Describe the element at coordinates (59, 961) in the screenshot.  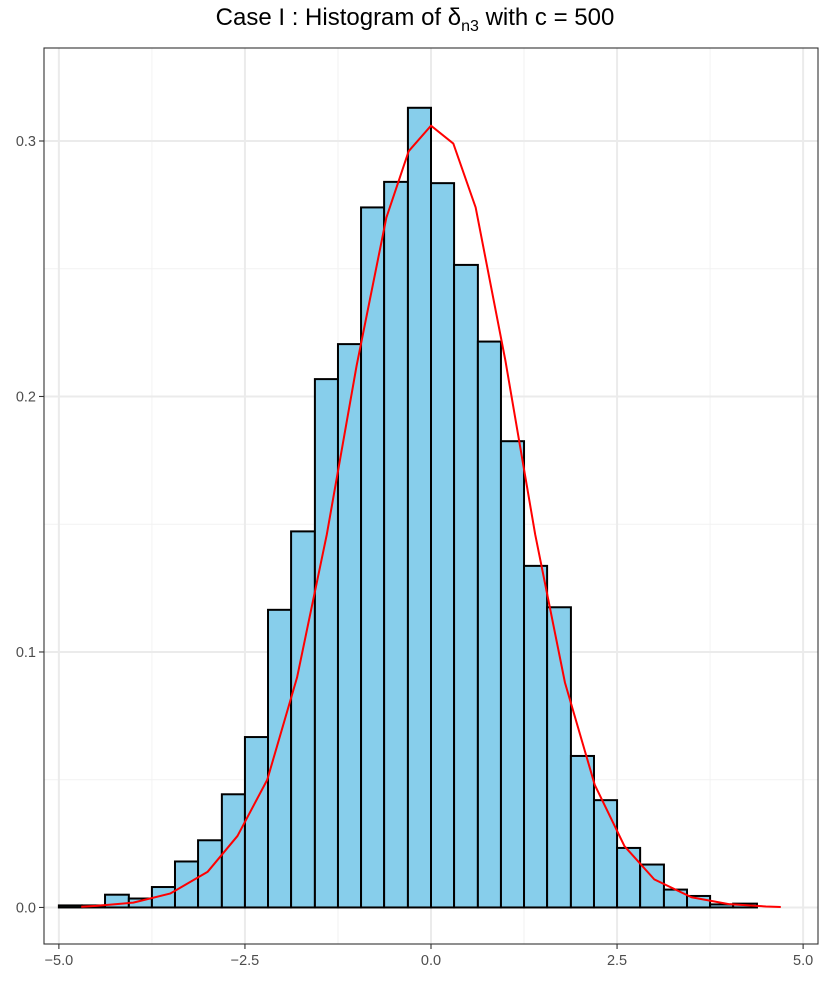
I see `x-tick-label: −5.0` at that location.